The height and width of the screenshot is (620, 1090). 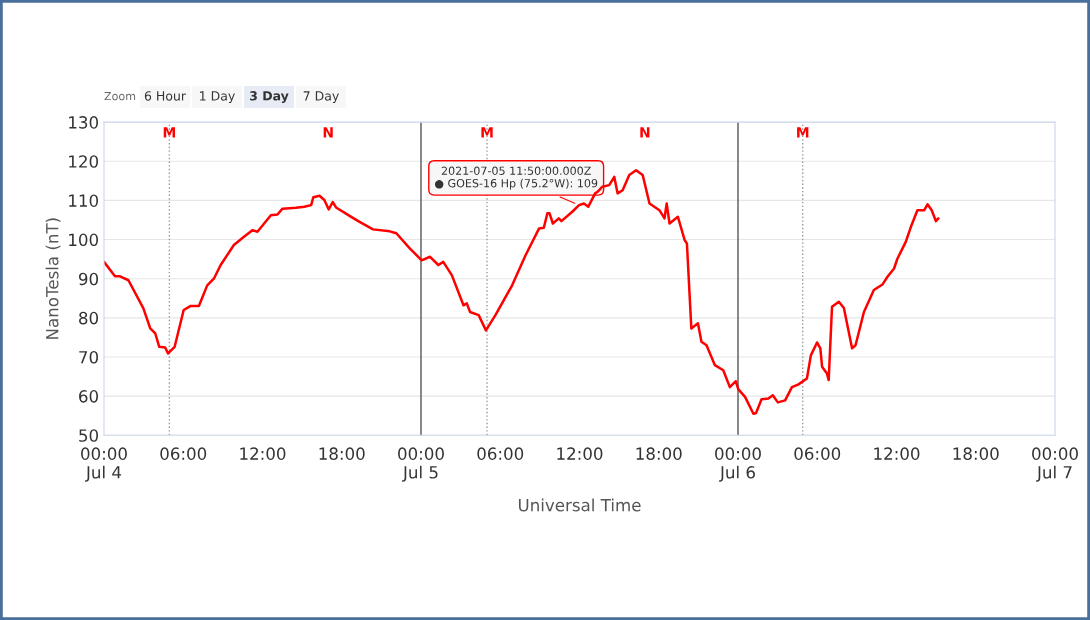 I want to click on y-tick-label: 120, so click(x=84, y=161).